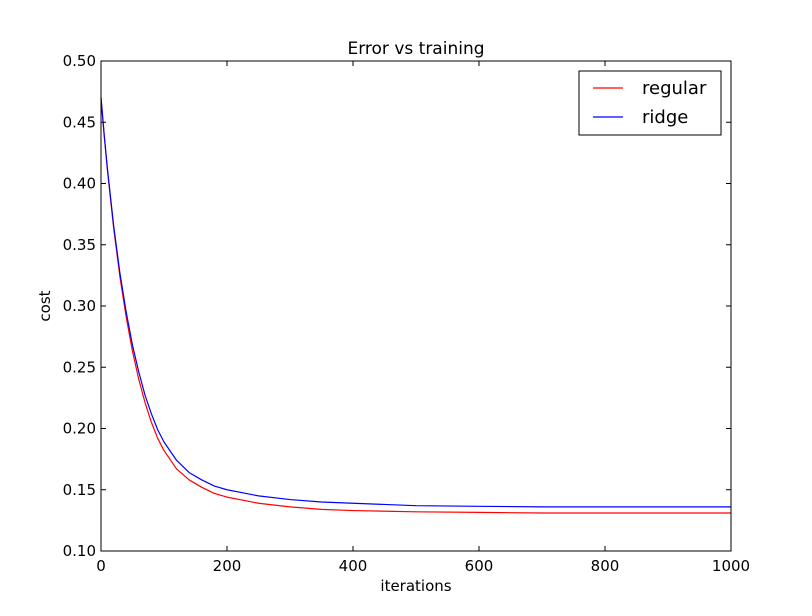  What do you see at coordinates (79, 306) in the screenshot?
I see `y-tick-label: 0.30` at bounding box center [79, 306].